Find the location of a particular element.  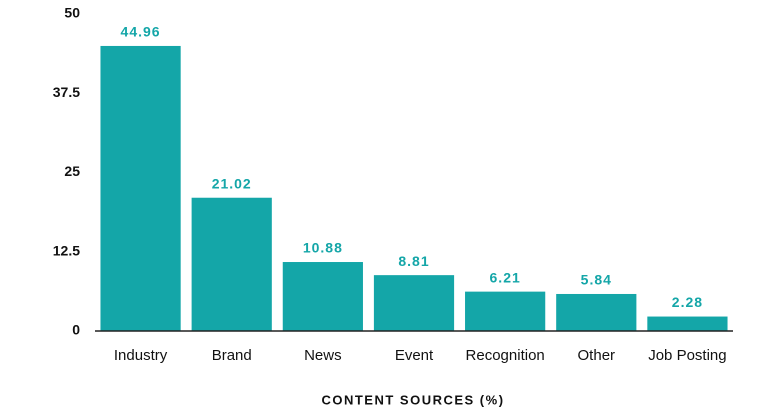

value-label: 2.28 is located at coordinates (687, 302).